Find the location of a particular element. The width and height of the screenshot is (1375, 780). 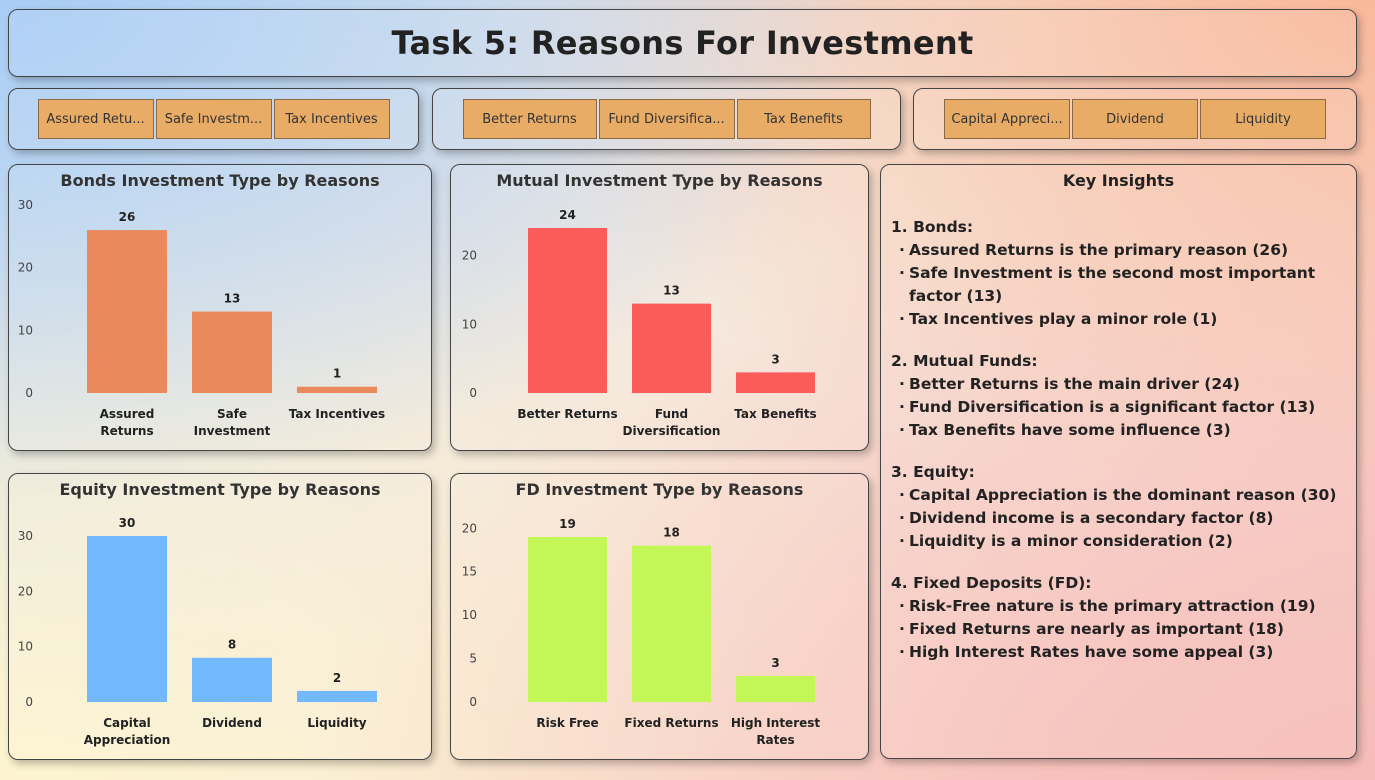

y-tick-label: 5 is located at coordinates (473, 659).